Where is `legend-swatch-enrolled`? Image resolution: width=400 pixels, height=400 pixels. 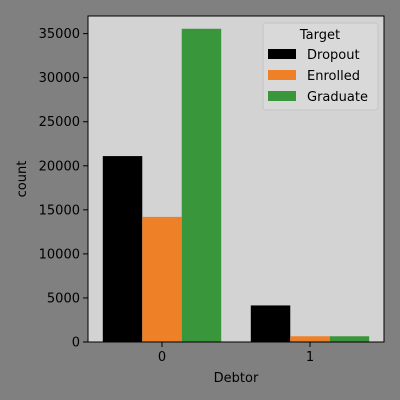
legend-swatch-enrolled is located at coordinates (282, 75).